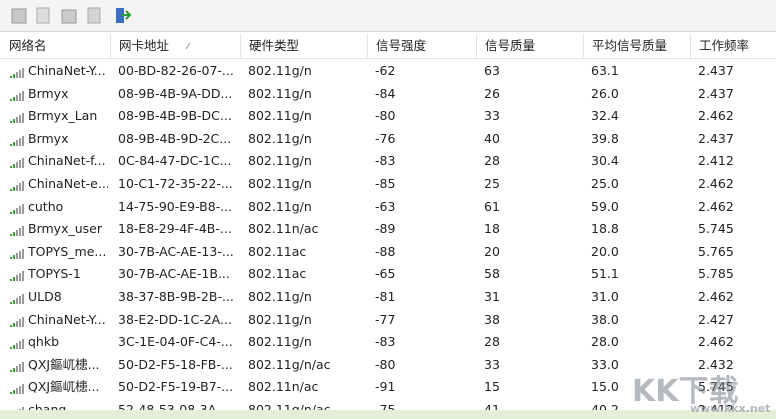  Describe the element at coordinates (605, 161) in the screenshot. I see `list-cell: 30.4` at that location.